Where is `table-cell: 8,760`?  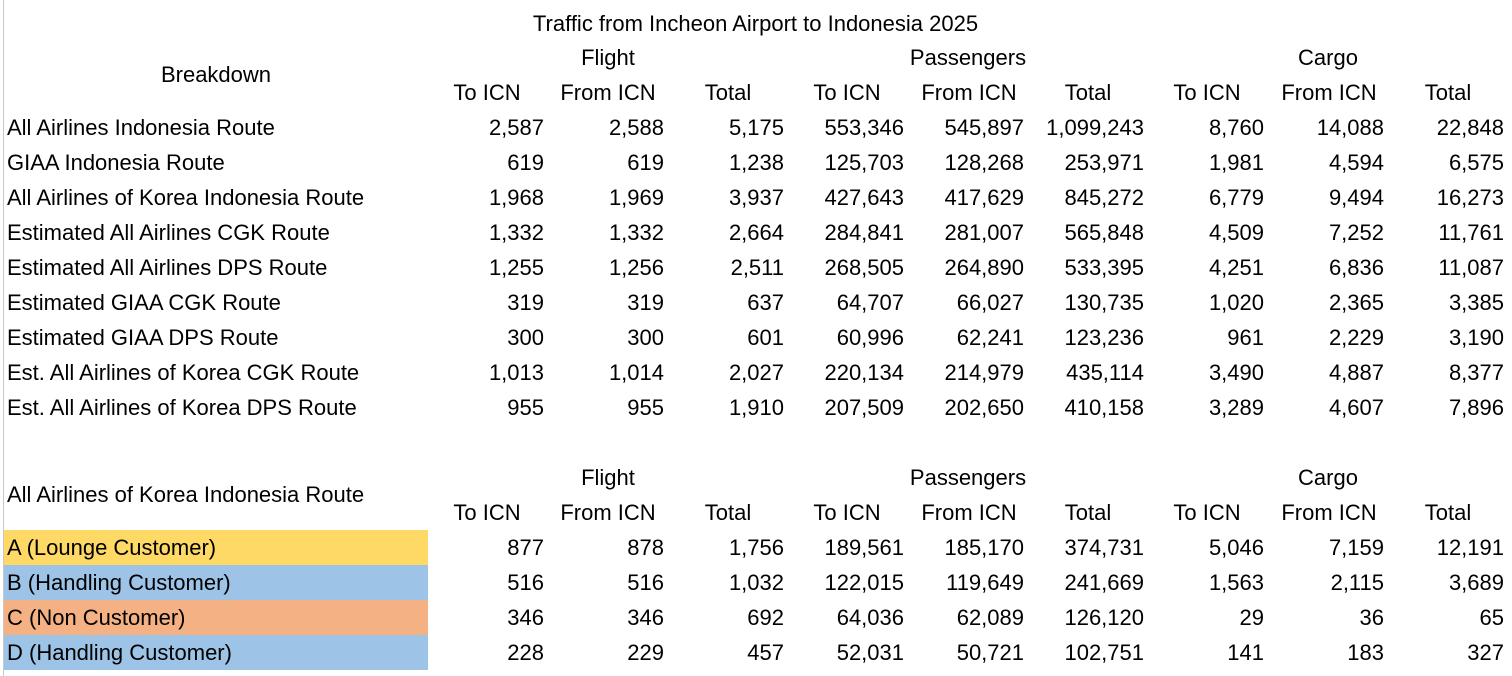
table-cell: 8,760 is located at coordinates (1236, 127).